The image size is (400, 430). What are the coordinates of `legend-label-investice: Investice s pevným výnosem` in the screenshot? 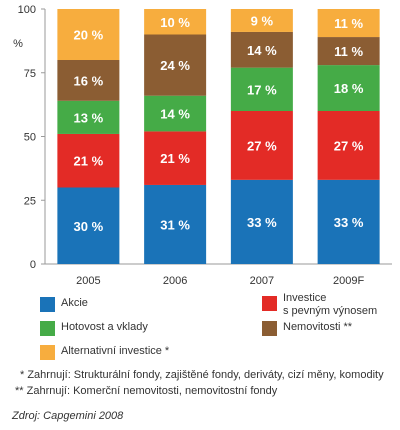 It's located at (330, 304).